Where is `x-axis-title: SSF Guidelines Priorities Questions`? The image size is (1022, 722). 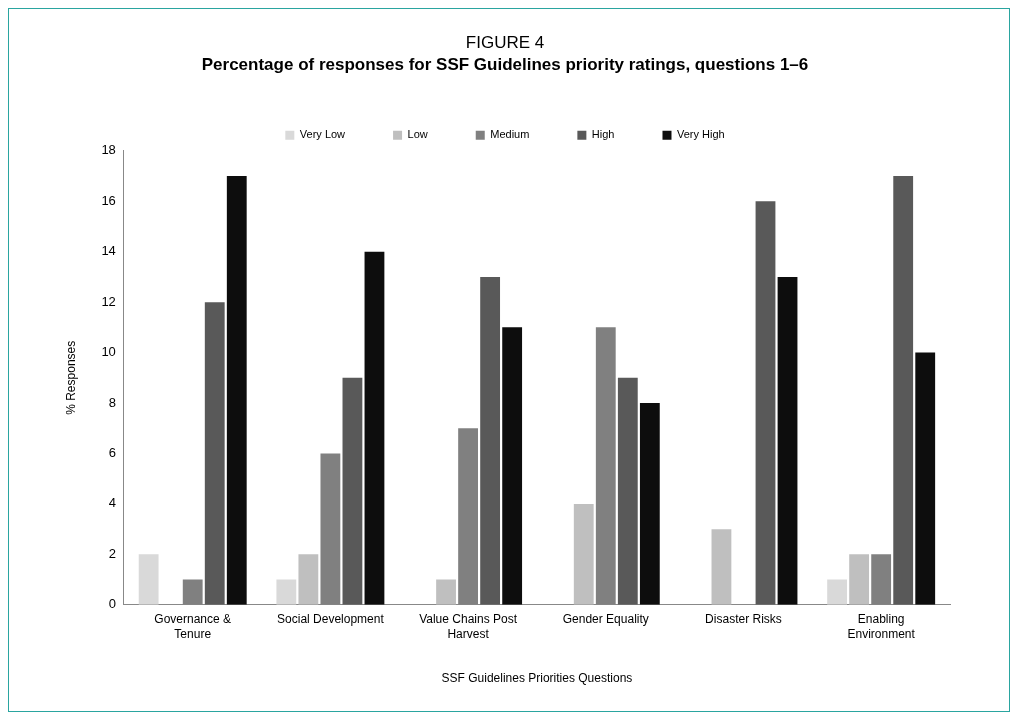 x-axis-title: SSF Guidelines Priorities Questions is located at coordinates (537, 678).